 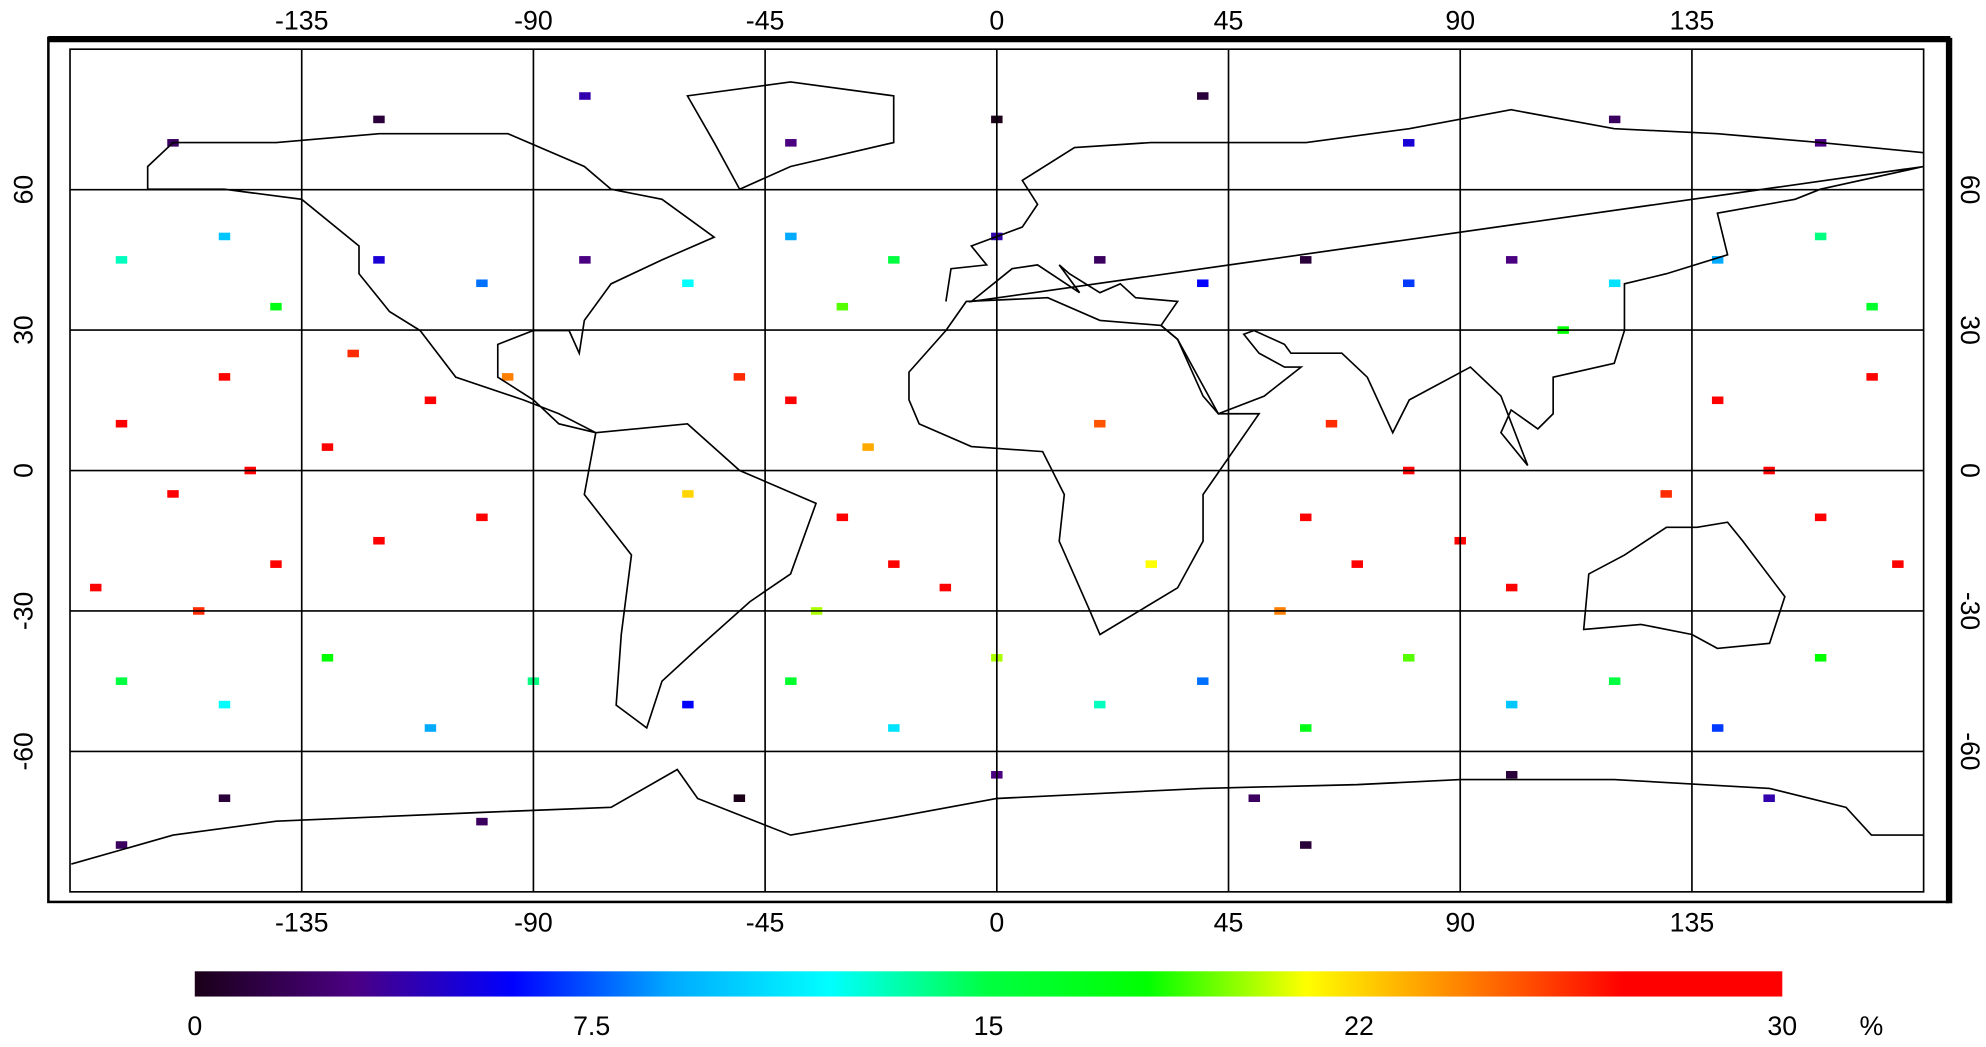 What do you see at coordinates (23, 470) in the screenshot?
I see `y-tick-label: 0` at bounding box center [23, 470].